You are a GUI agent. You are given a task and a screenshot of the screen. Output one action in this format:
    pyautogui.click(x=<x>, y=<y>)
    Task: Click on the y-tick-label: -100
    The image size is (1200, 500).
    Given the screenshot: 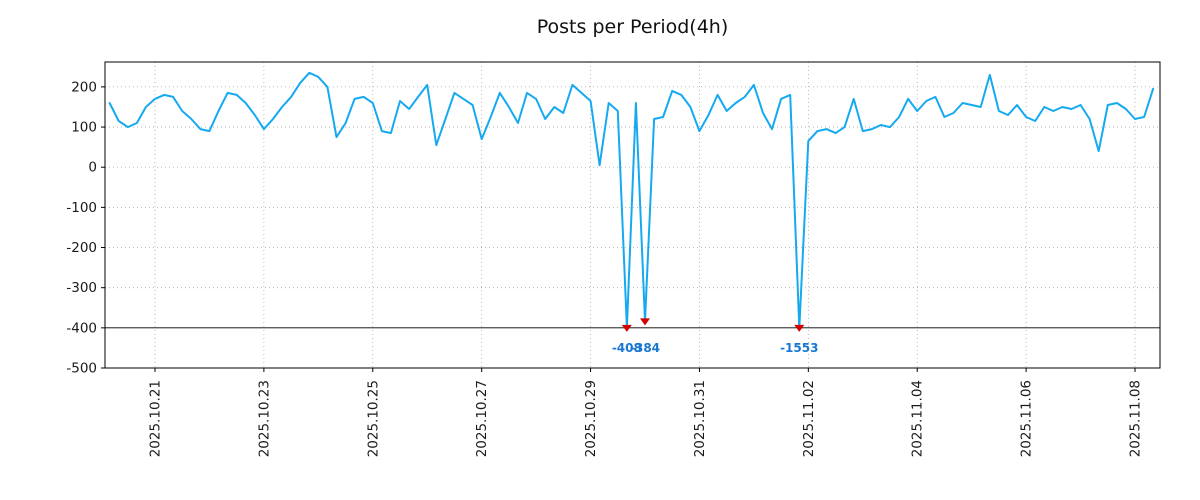 What is the action you would take?
    pyautogui.click(x=81, y=208)
    